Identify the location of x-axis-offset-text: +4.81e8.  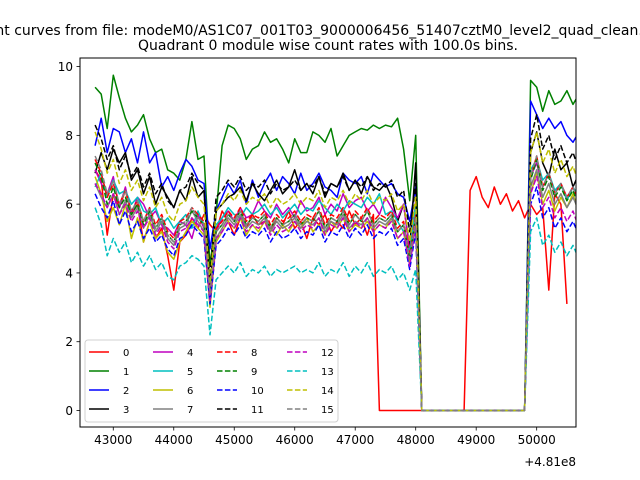
(550, 462).